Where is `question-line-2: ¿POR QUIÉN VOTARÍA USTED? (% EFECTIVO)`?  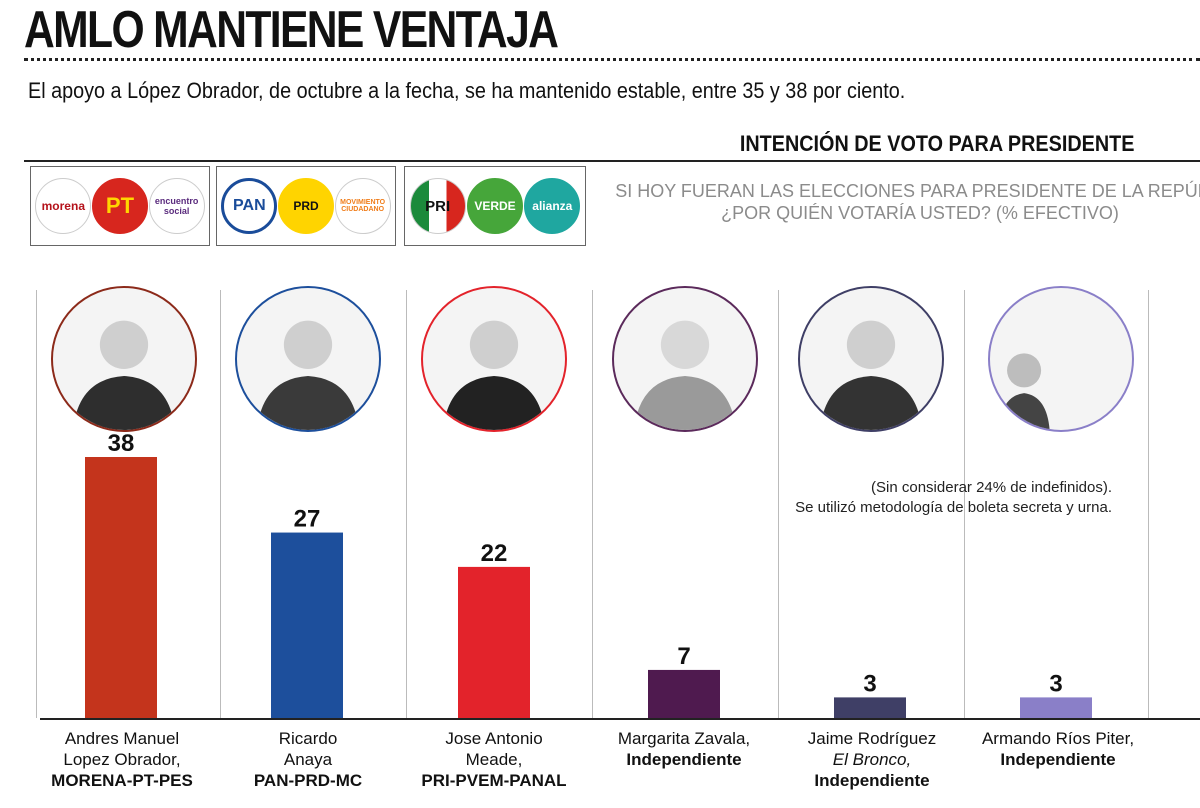 question-line-2: ¿POR QUIÉN VOTARÍA USTED? (% EFECTIVO) is located at coordinates (920, 213).